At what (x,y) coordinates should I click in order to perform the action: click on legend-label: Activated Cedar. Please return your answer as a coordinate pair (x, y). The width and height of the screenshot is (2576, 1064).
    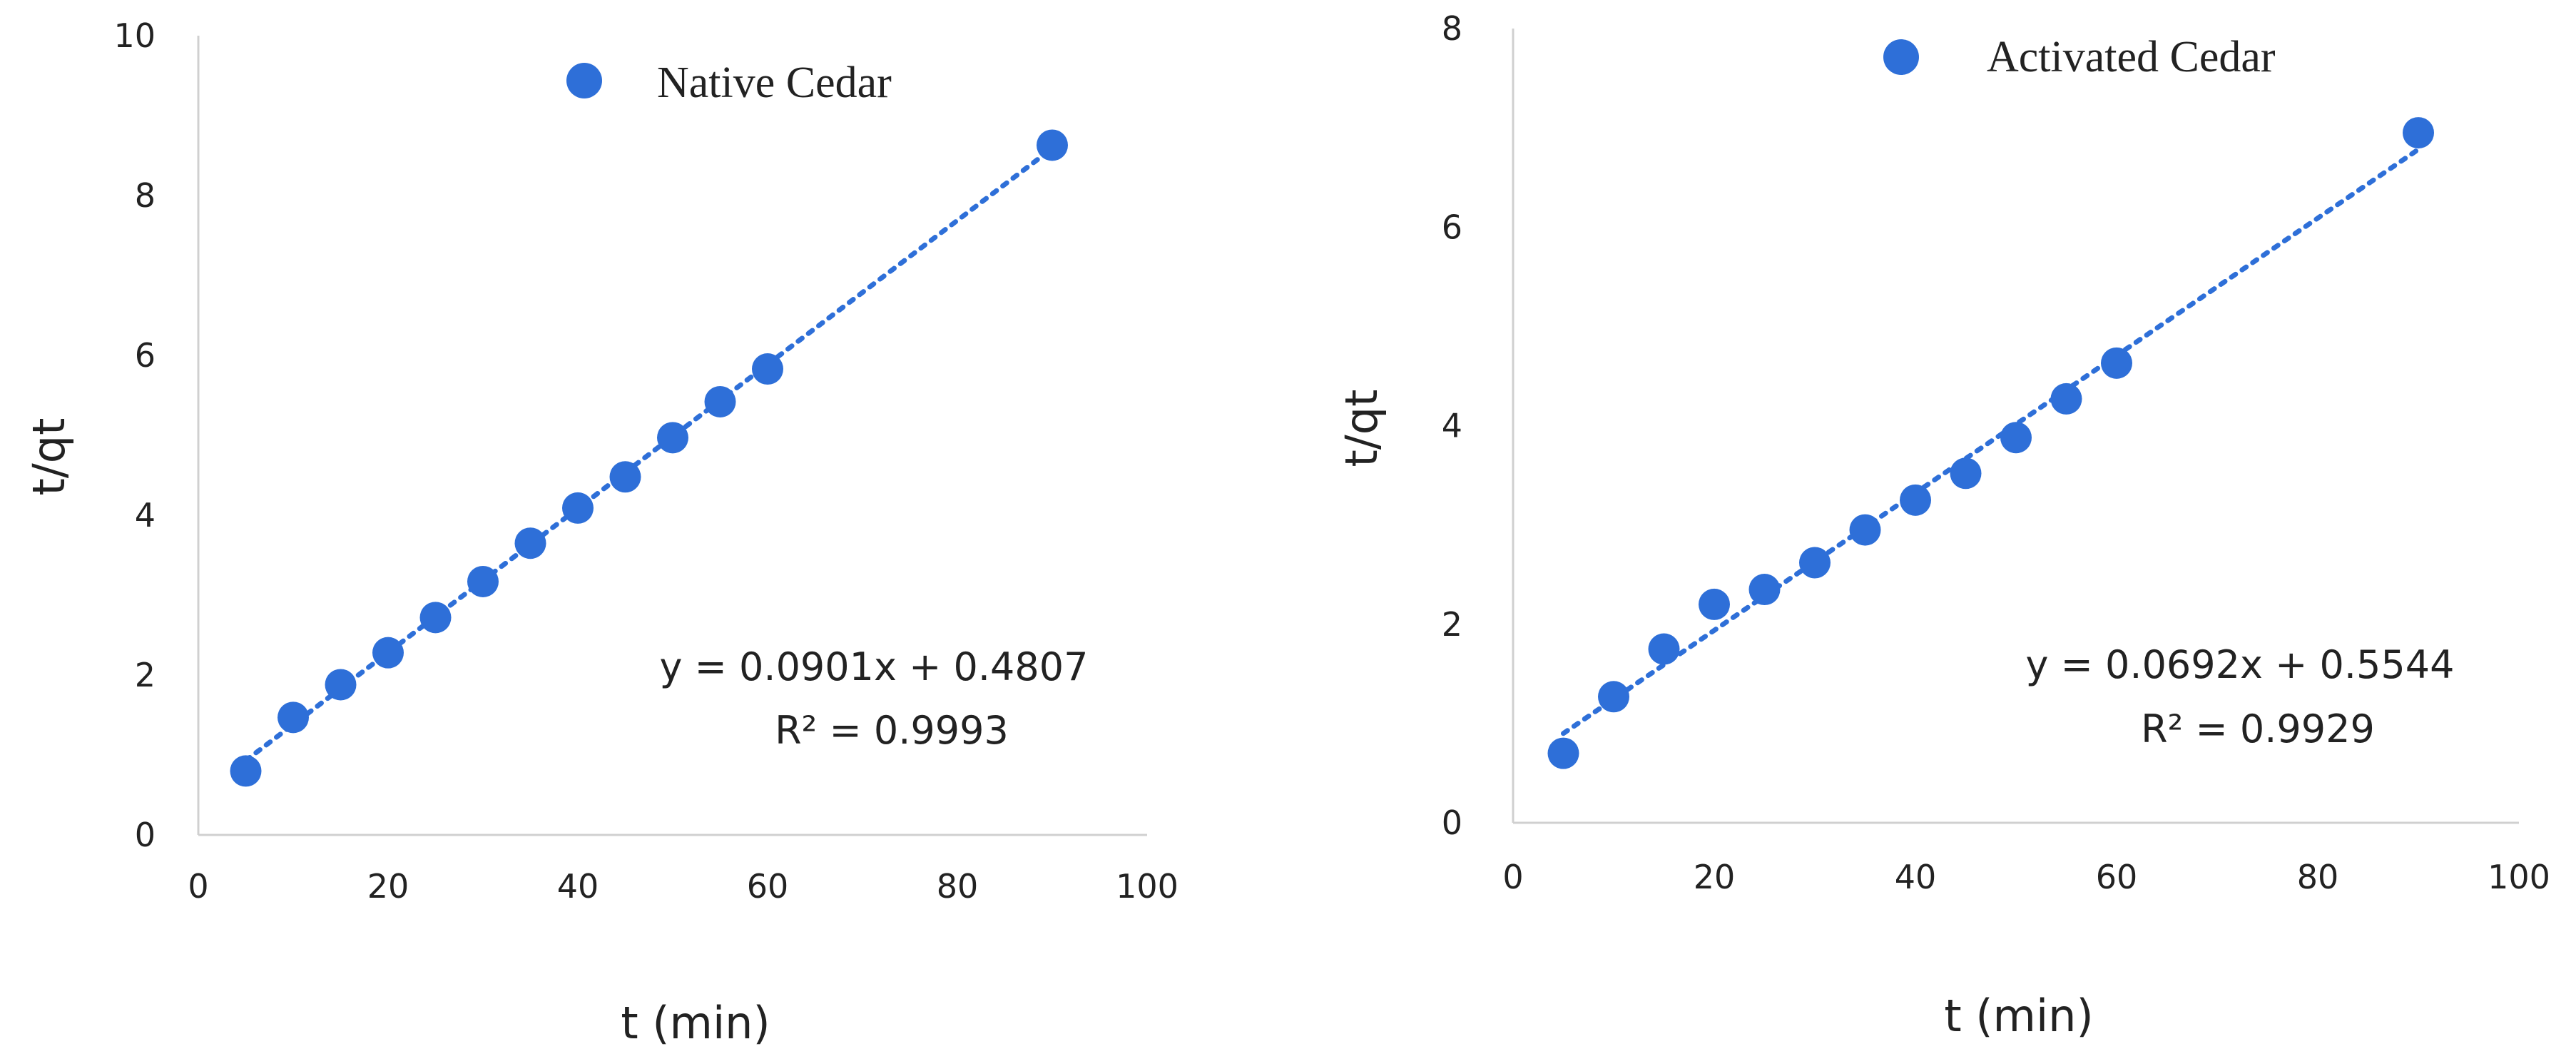
    Looking at the image, I should click on (2131, 57).